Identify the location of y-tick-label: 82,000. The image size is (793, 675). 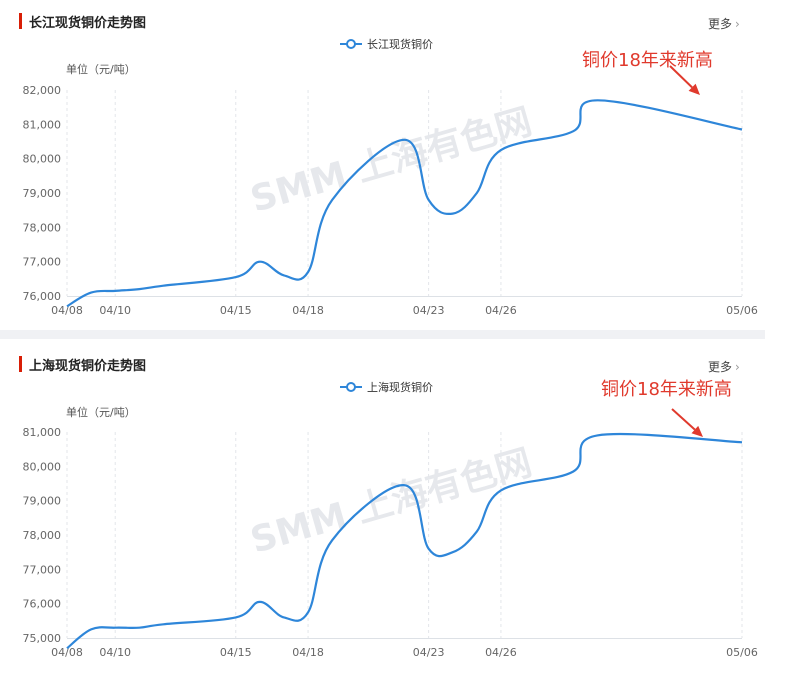
(42, 90).